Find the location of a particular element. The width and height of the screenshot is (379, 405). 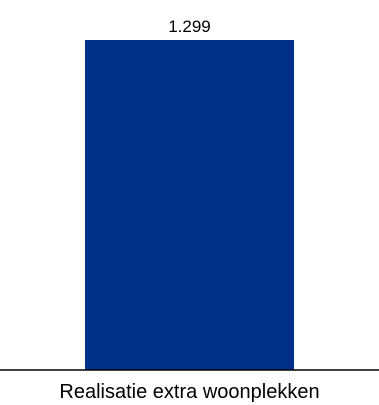

bar-value-label-0: 1.299 is located at coordinates (189, 26).